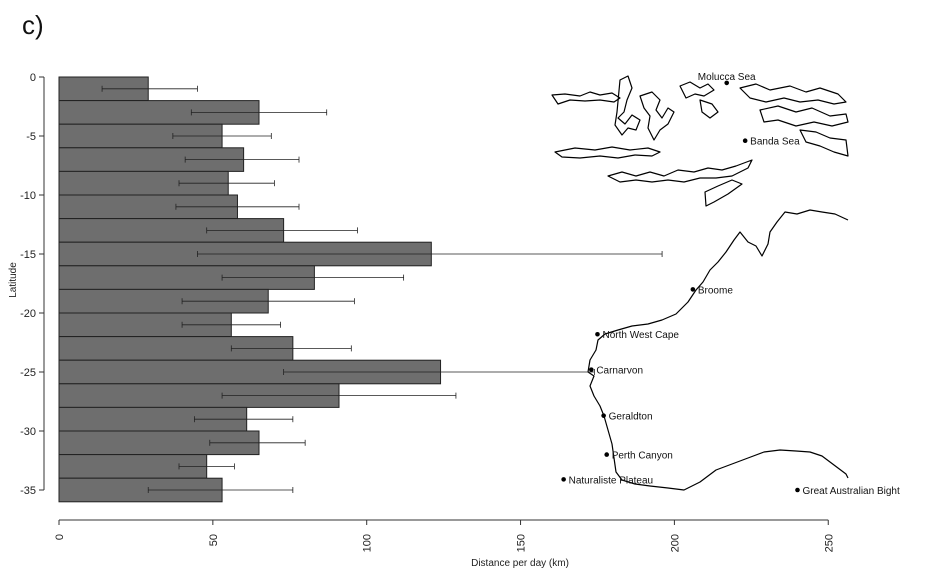 This screenshot has height=572, width=934. I want to click on x-tick-label: 150, so click(522, 543).